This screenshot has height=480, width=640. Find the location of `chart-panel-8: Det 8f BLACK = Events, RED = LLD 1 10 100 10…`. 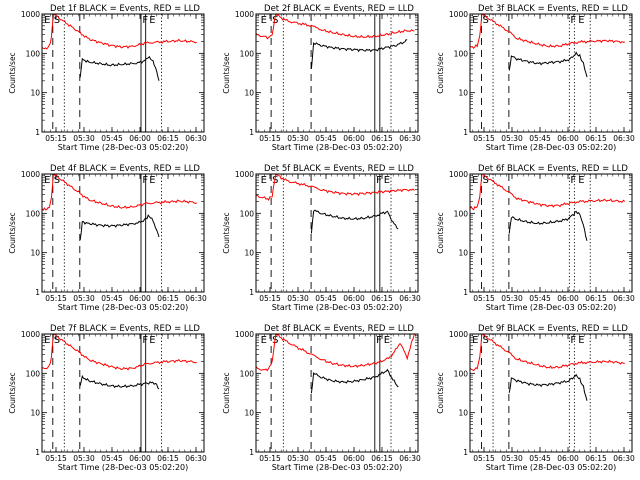

chart-panel-8: Det 8f BLACK = Events, RED = LLD 1 10 100 10… is located at coordinates (321, 398).